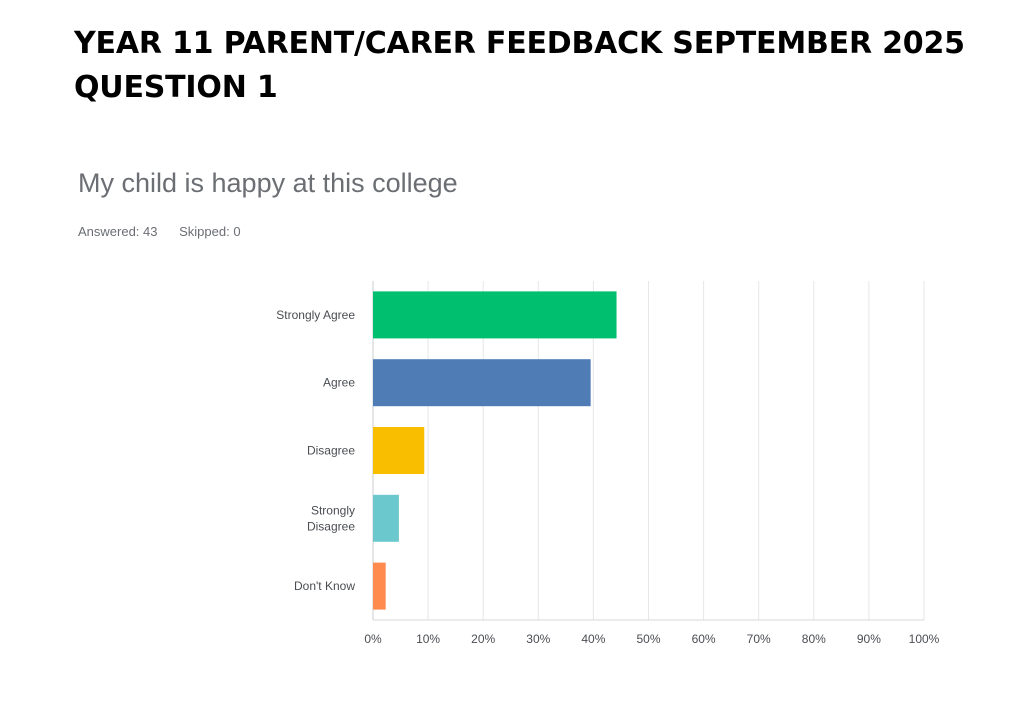 The image size is (1024, 724). Describe the element at coordinates (268, 183) in the screenshot. I see `question-title: My child is happy at this college` at that location.